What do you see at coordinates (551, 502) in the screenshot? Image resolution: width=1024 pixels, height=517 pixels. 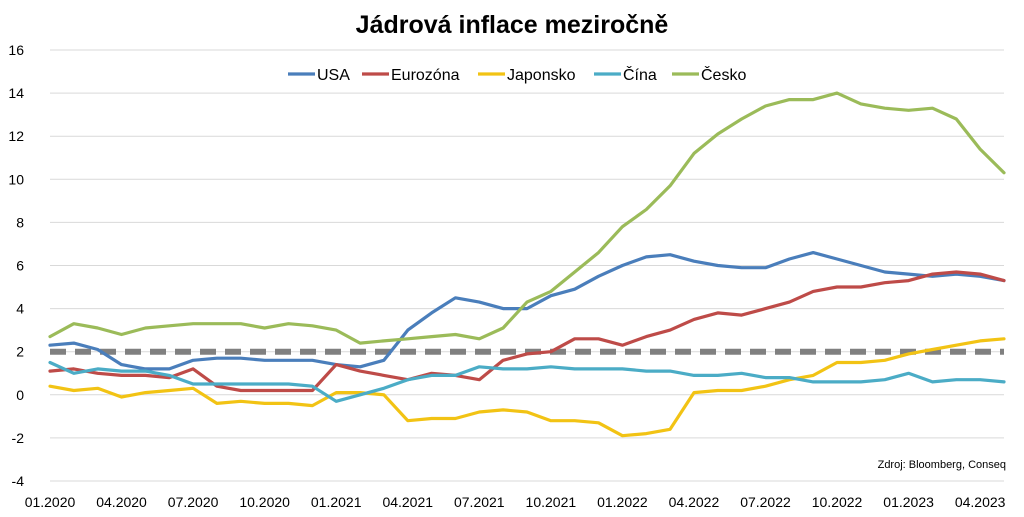 I see `x-tick-label: 10.2021` at bounding box center [551, 502].